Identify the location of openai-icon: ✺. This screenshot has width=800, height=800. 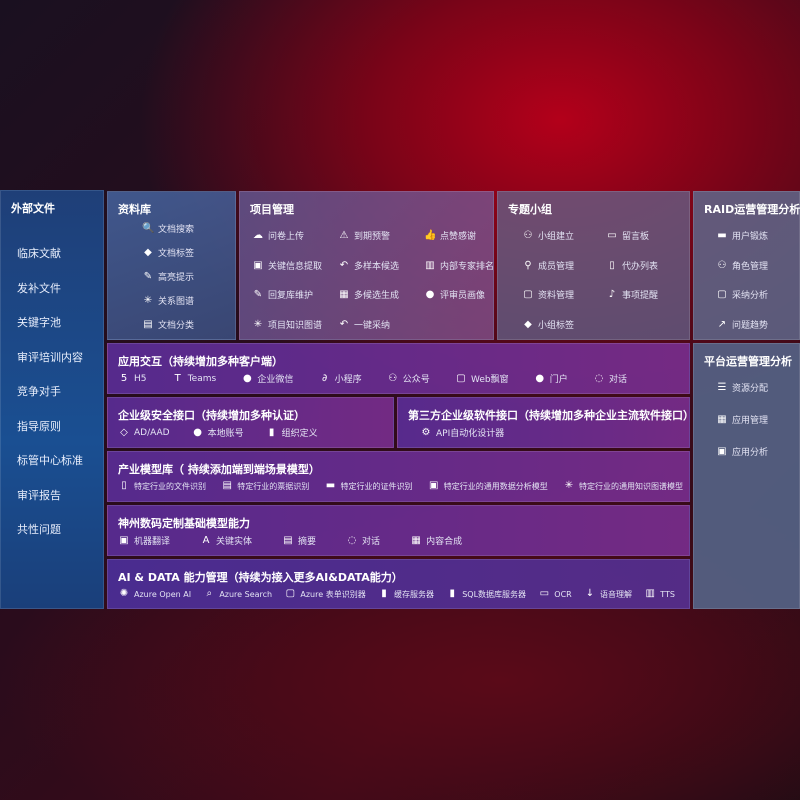
(124, 593).